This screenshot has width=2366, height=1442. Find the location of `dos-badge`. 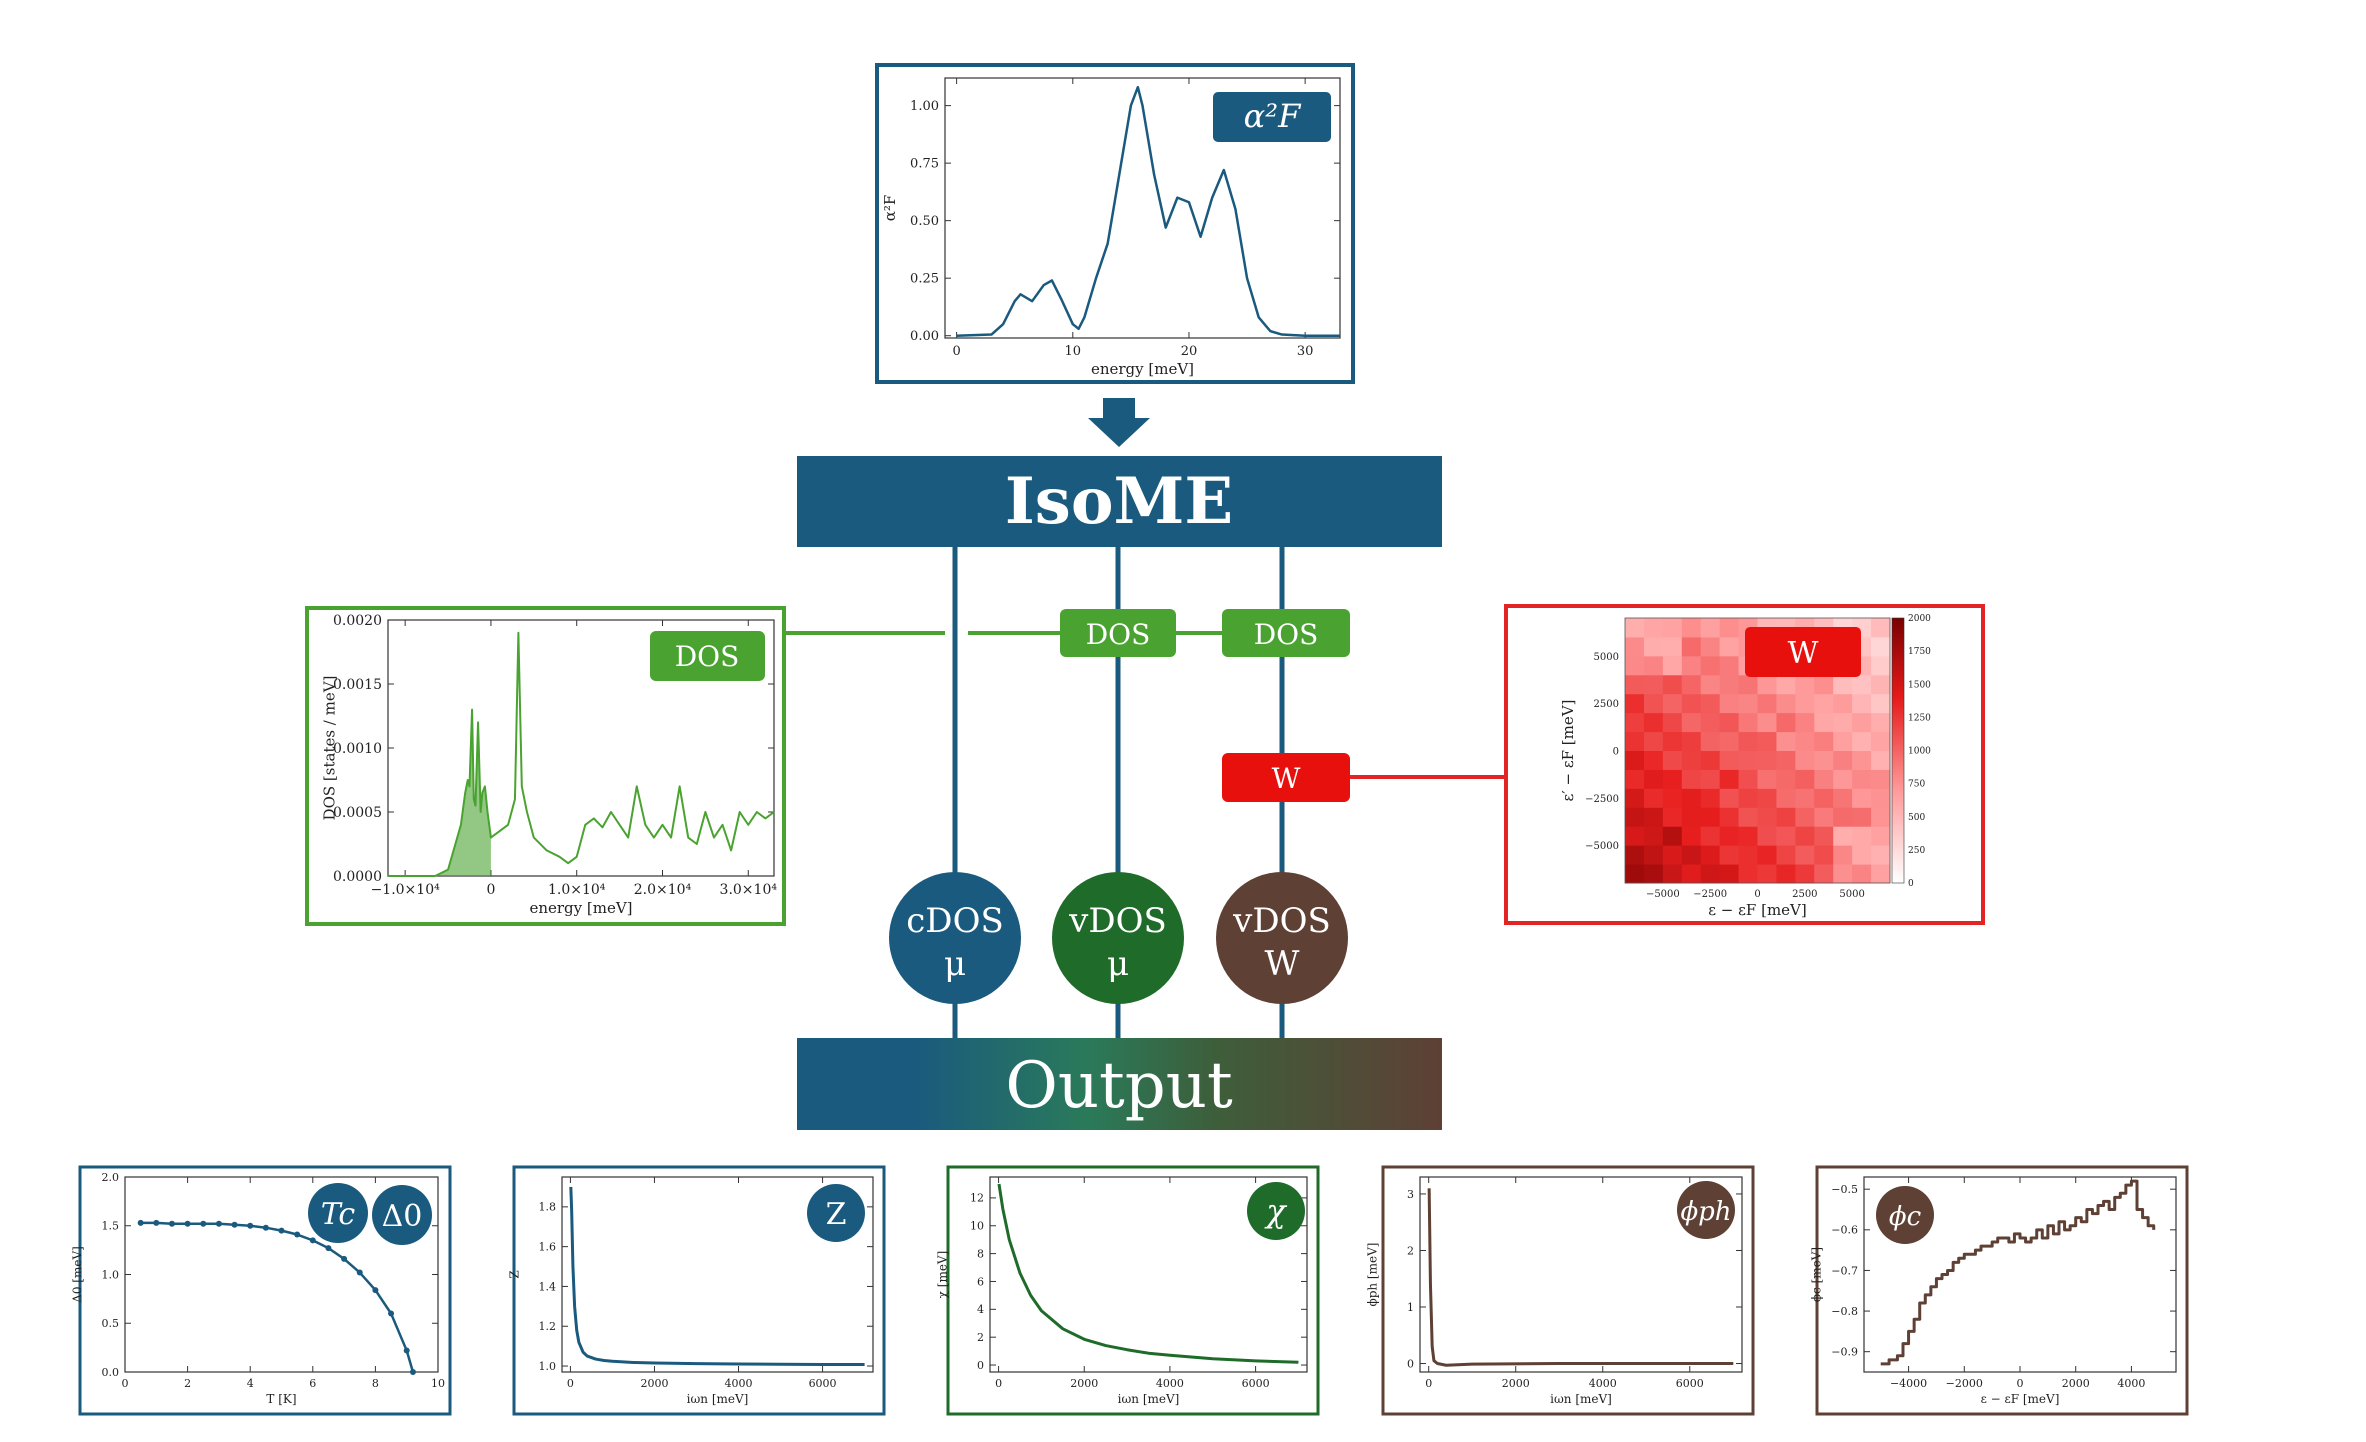

dos-badge is located at coordinates (707, 656).